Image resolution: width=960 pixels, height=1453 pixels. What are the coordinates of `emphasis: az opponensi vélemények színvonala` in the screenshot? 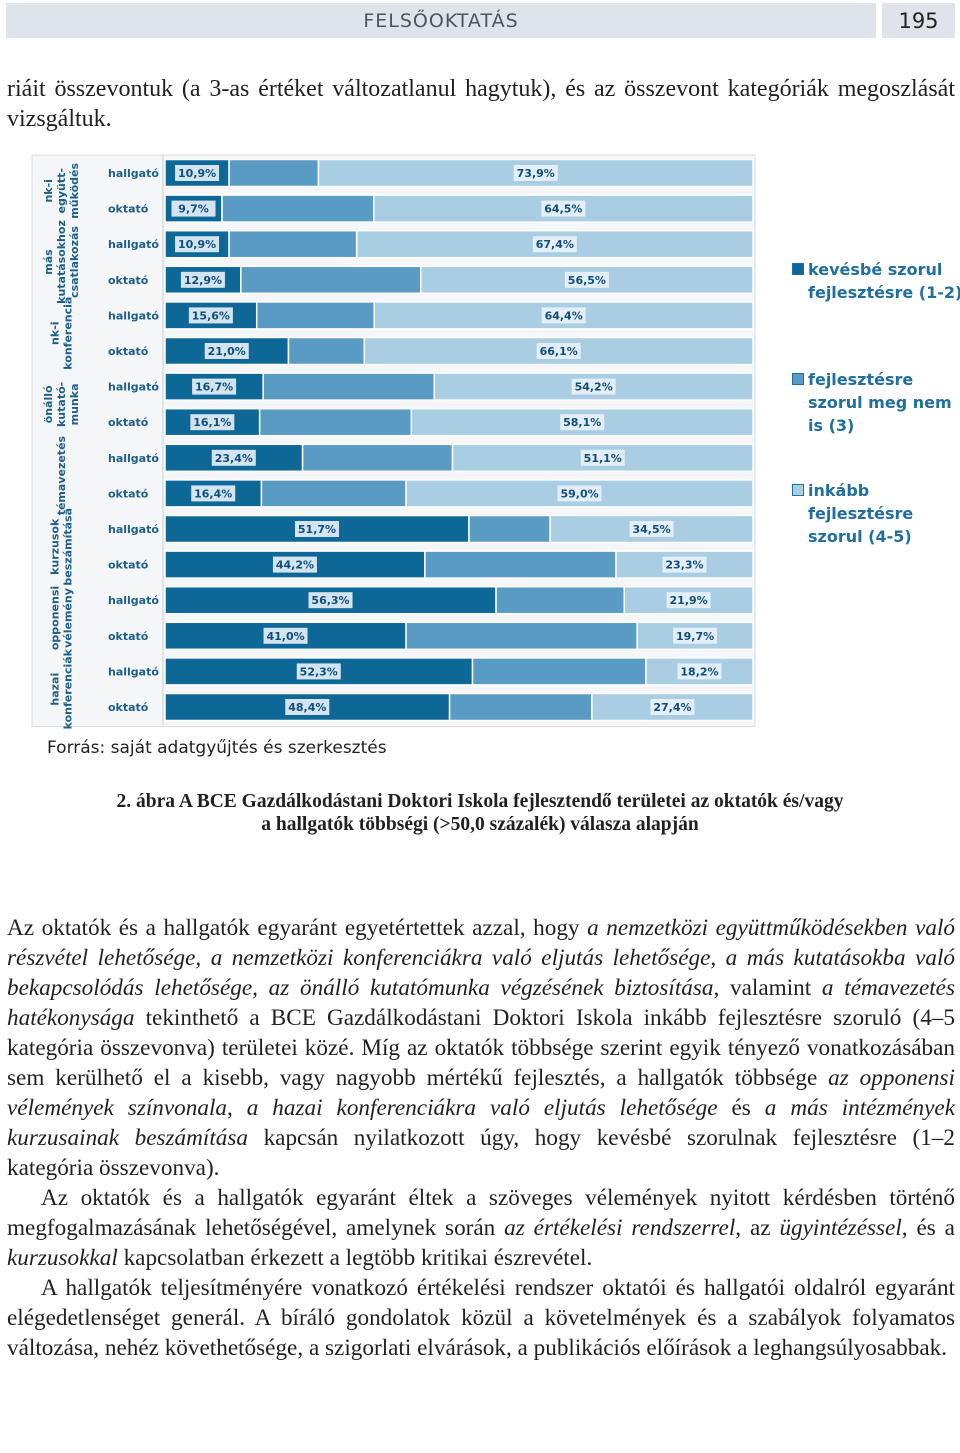 It's located at (481, 1093).